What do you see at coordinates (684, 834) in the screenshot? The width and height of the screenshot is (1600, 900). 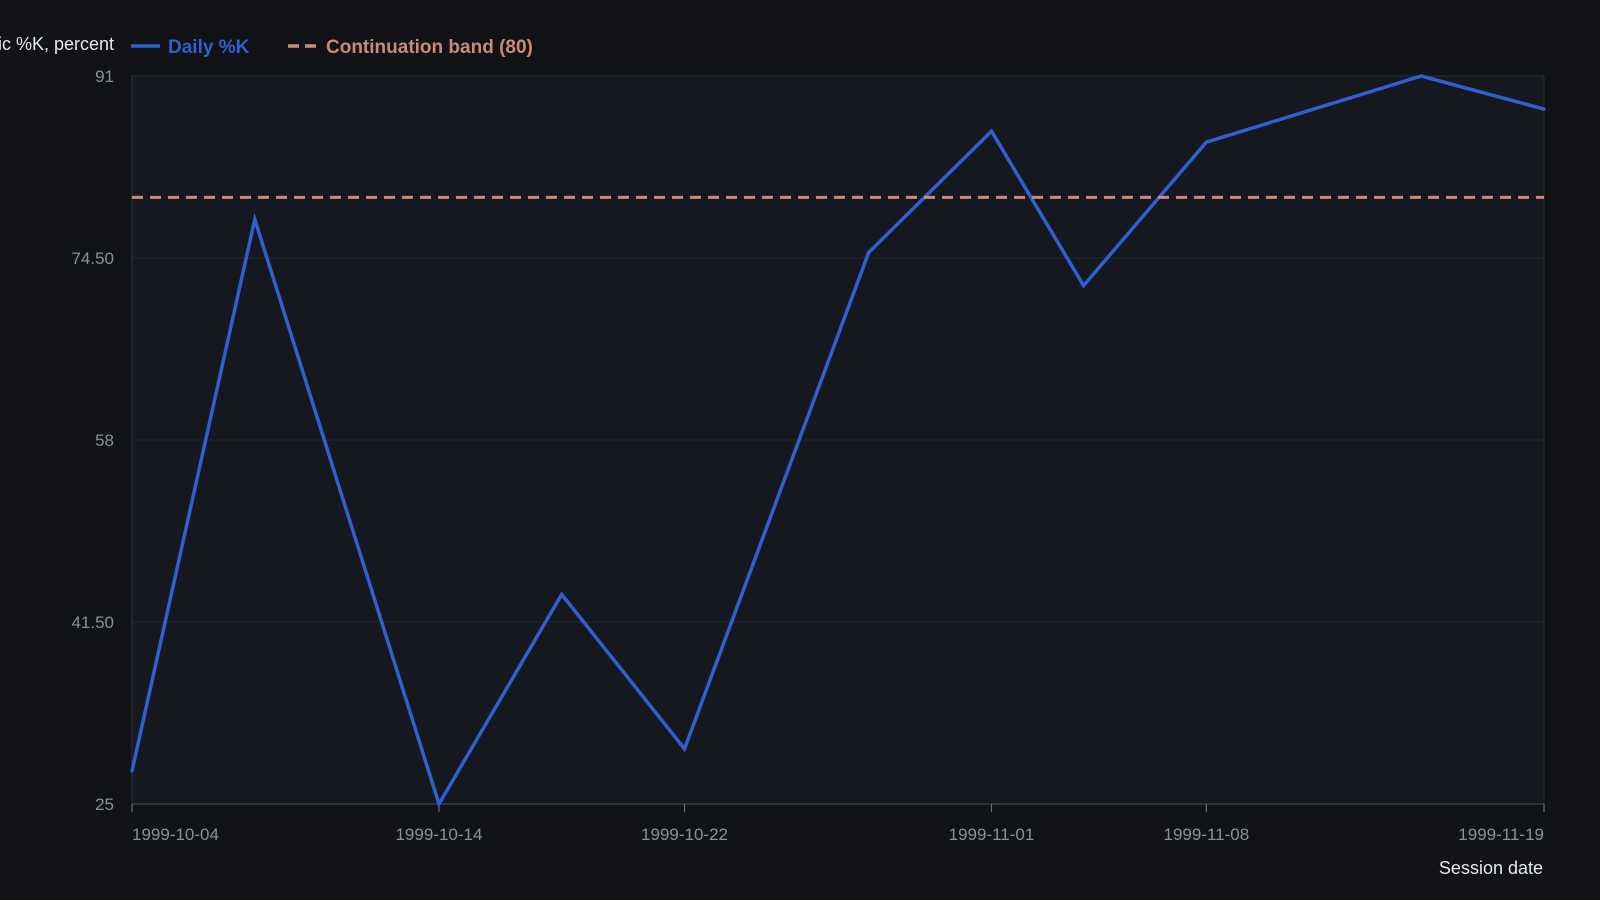 I see `x-tick-label: 1999-10-22` at bounding box center [684, 834].